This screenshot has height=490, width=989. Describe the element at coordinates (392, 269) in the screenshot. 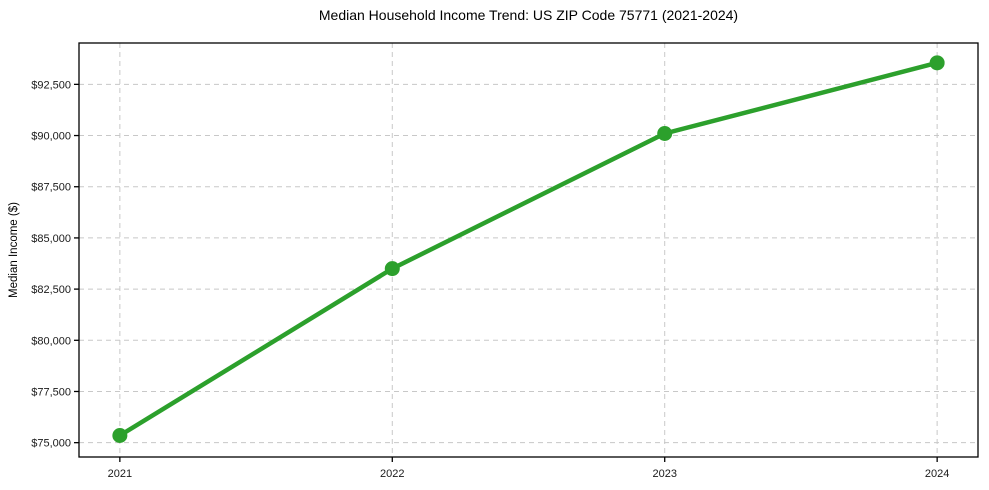

I see `data-point-2022` at that location.